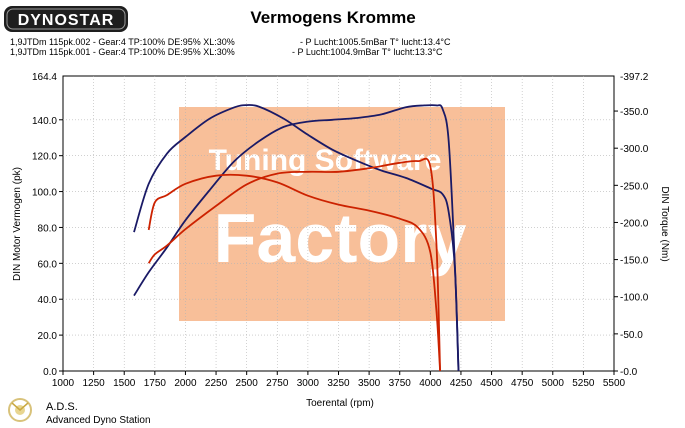 The height and width of the screenshot is (428, 685). Describe the element at coordinates (338, 383) in the screenshot. I see `x-tick-label: 3250` at that location.